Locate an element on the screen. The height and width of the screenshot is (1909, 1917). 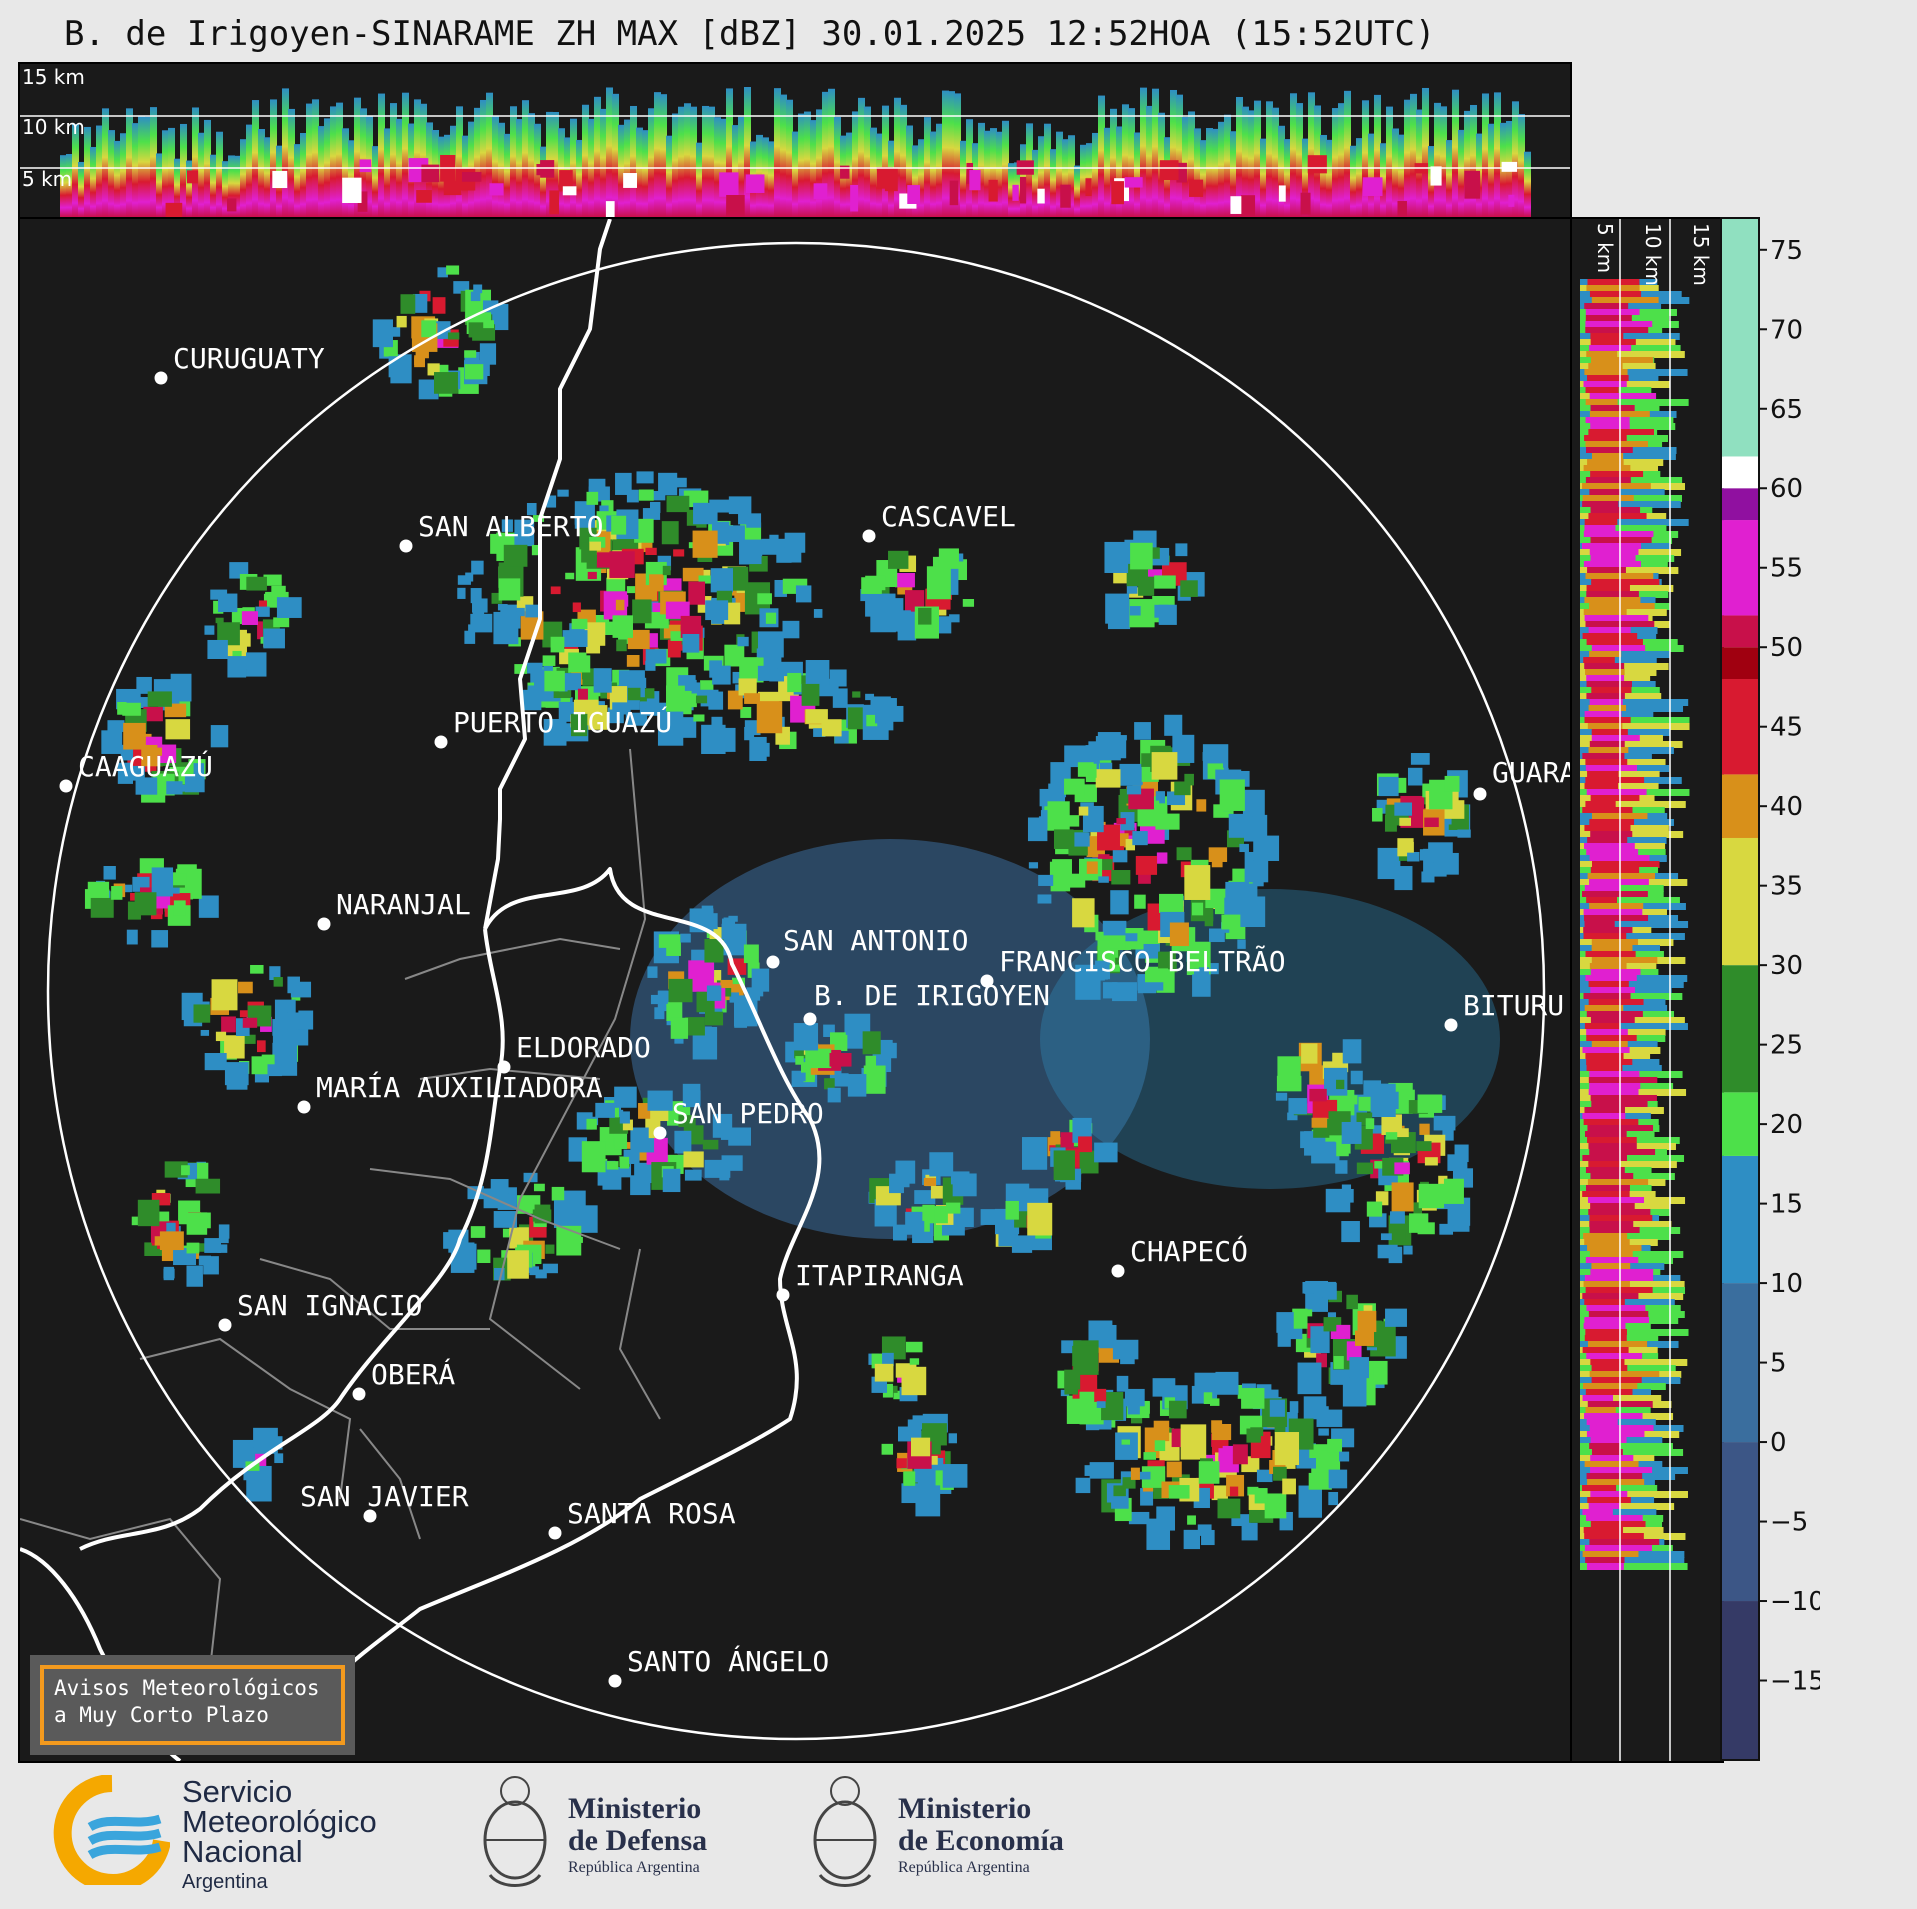
colorbar-tick-label: −5 is located at coordinates (1789, 1523).